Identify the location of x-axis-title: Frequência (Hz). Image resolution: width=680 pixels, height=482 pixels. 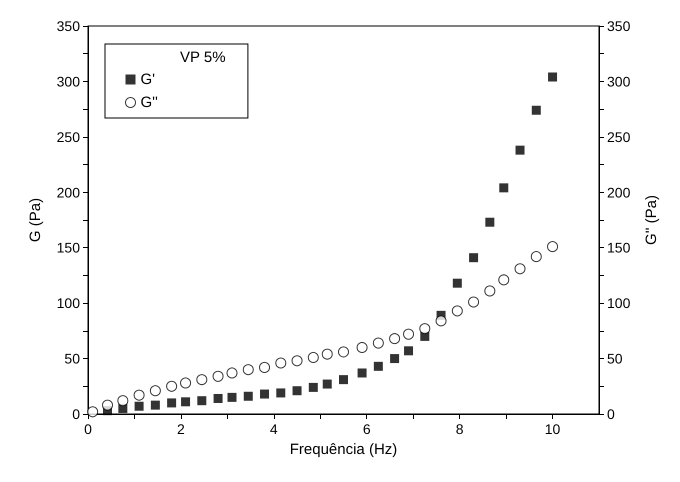
(344, 449).